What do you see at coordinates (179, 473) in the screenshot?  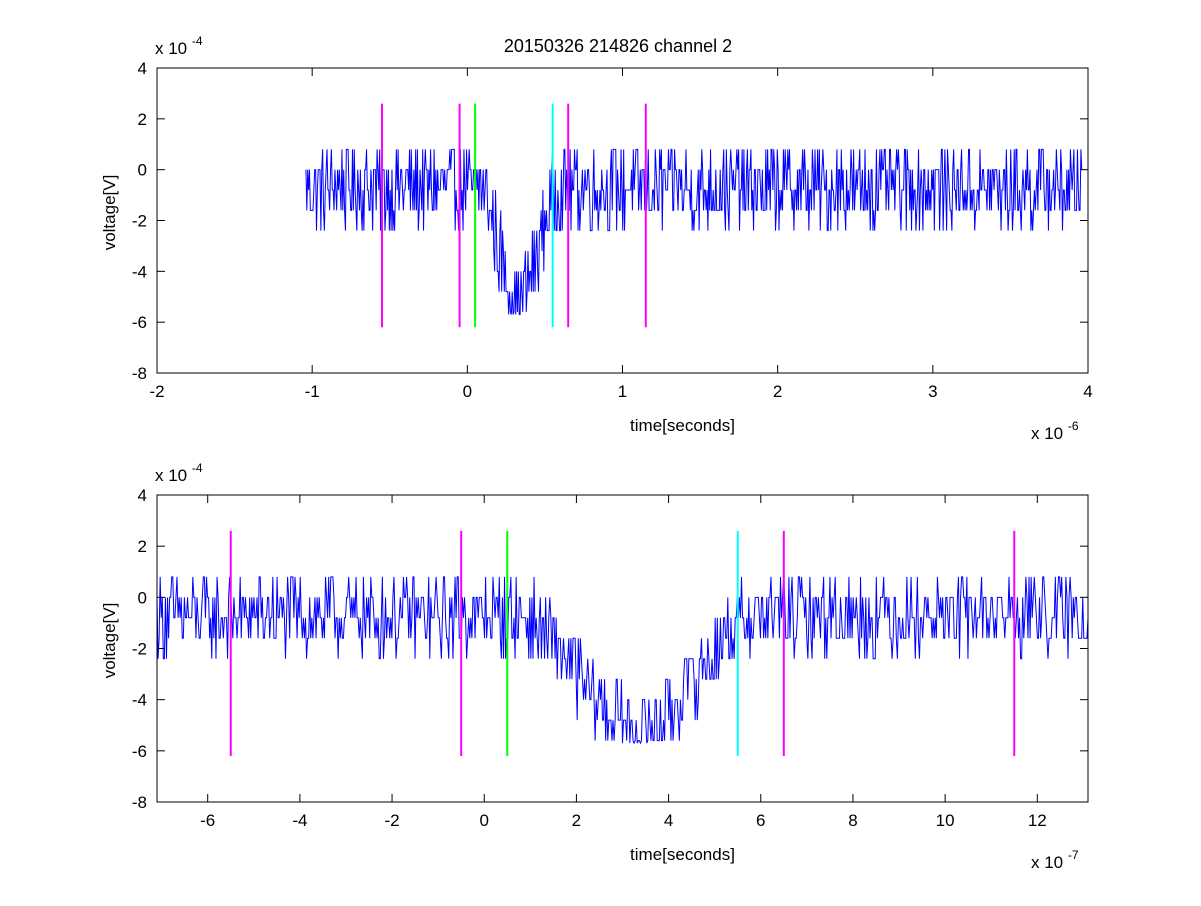 I see `p1-y-exponent-label: x 10 -4` at bounding box center [179, 473].